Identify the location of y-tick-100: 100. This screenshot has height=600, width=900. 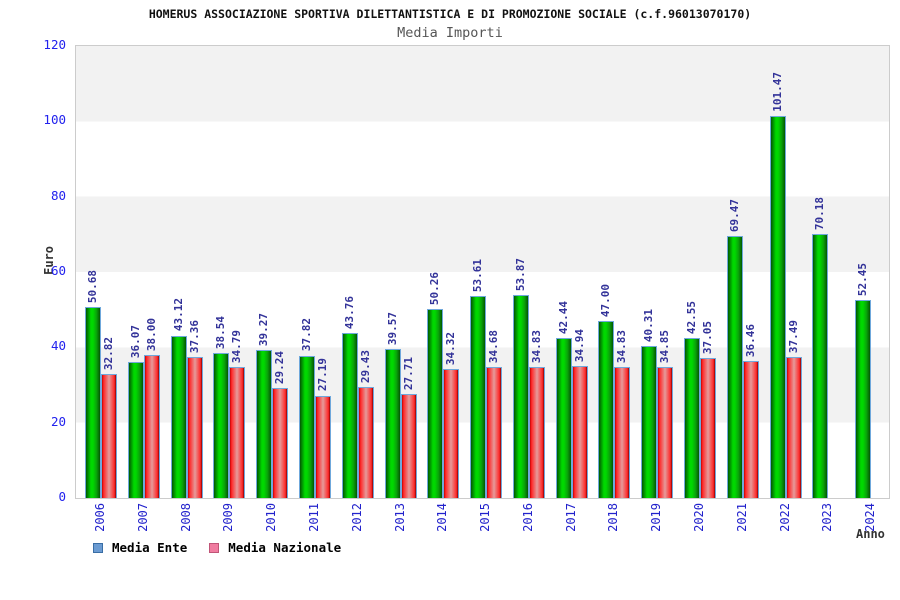
(54, 120).